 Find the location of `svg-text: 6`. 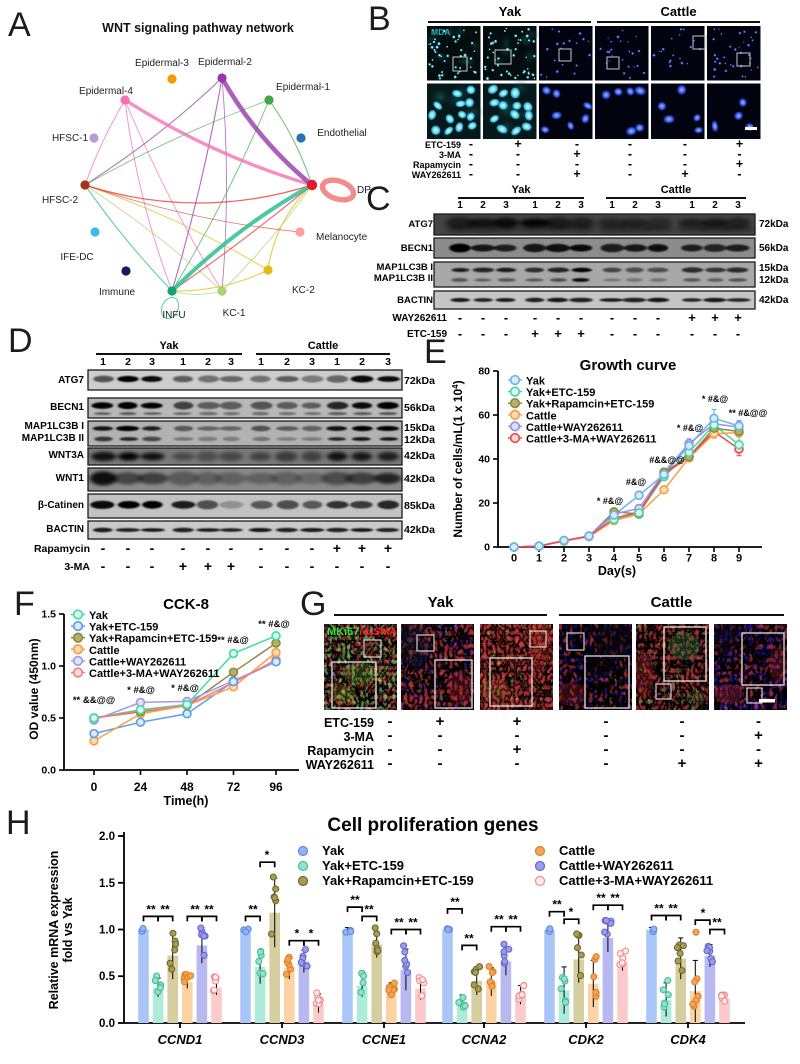

svg-text: 6 is located at coordinates (664, 559).